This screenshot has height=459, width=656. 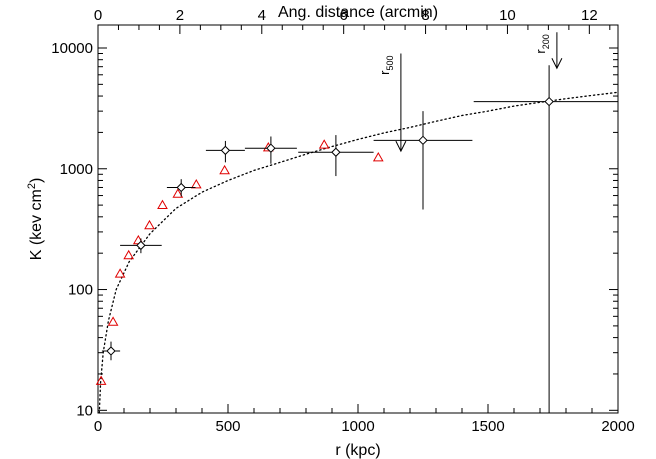 What do you see at coordinates (357, 450) in the screenshot?
I see `x-axis-label: r (kpc)` at bounding box center [357, 450].